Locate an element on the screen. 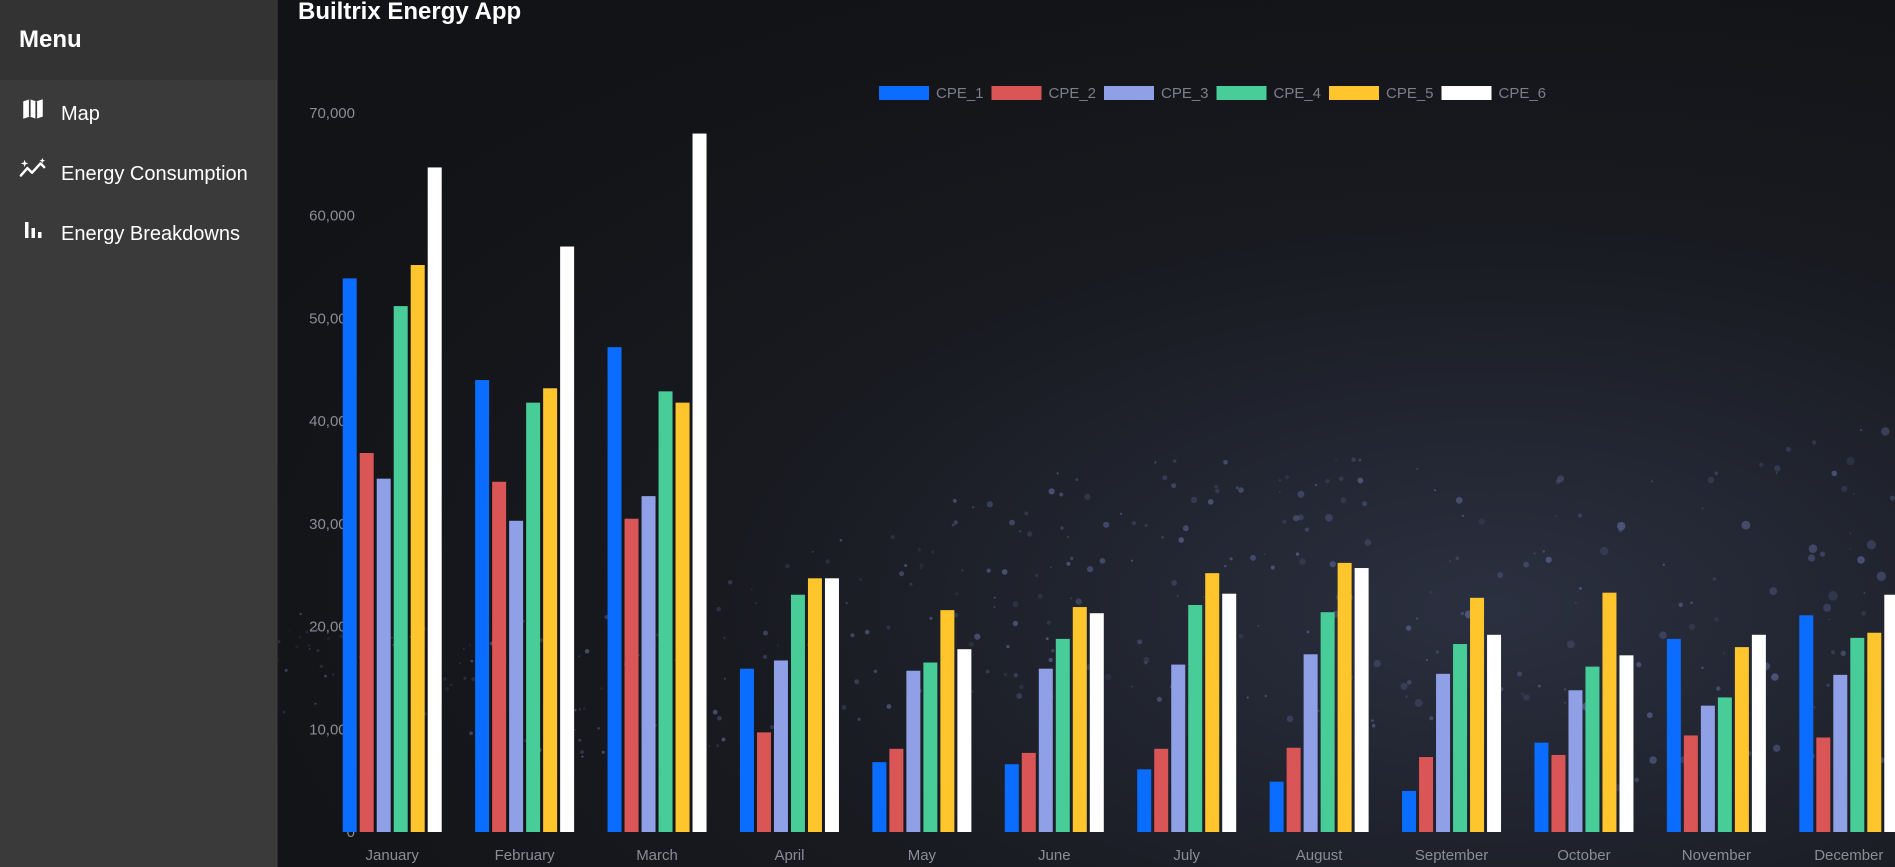 The image size is (1895, 867). legend-swatch is located at coordinates (1241, 93).